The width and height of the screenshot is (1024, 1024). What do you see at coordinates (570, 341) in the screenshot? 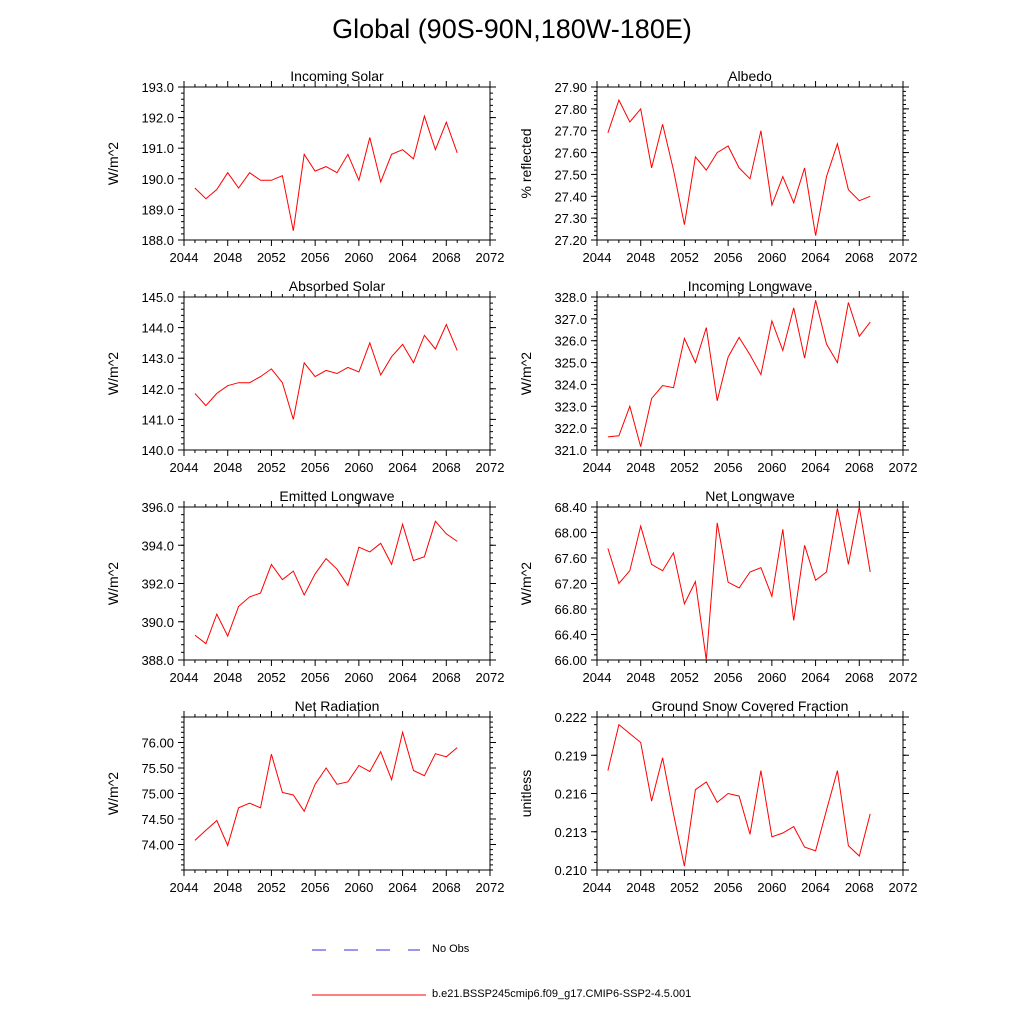
I see `y-tick-label: 326.0` at bounding box center [570, 341].